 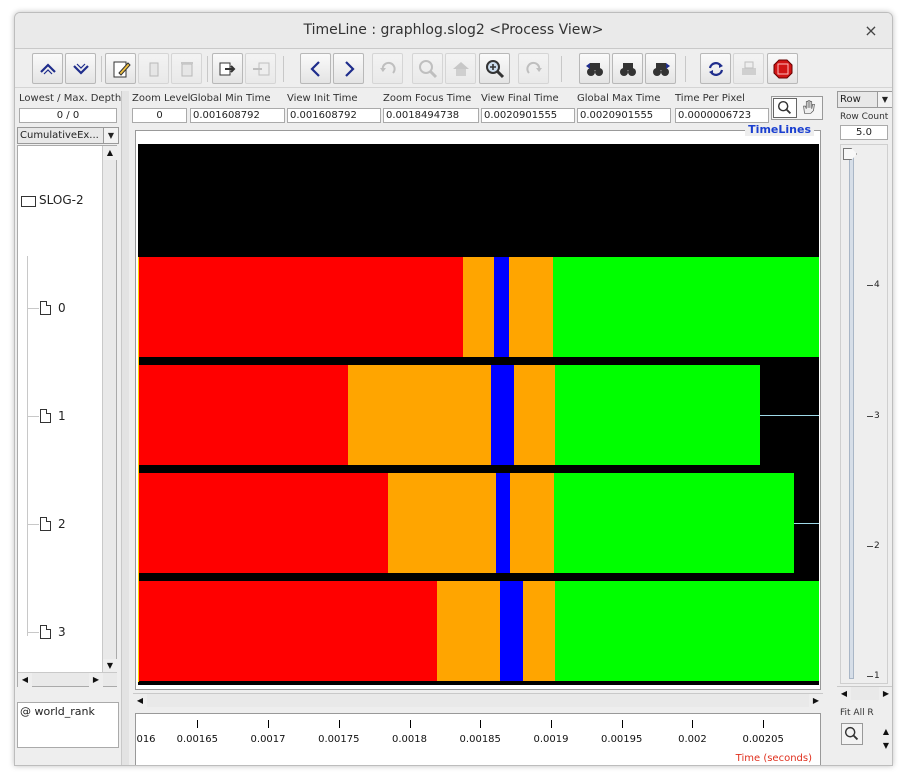 I want to click on search-init-button, so click(x=627, y=68).